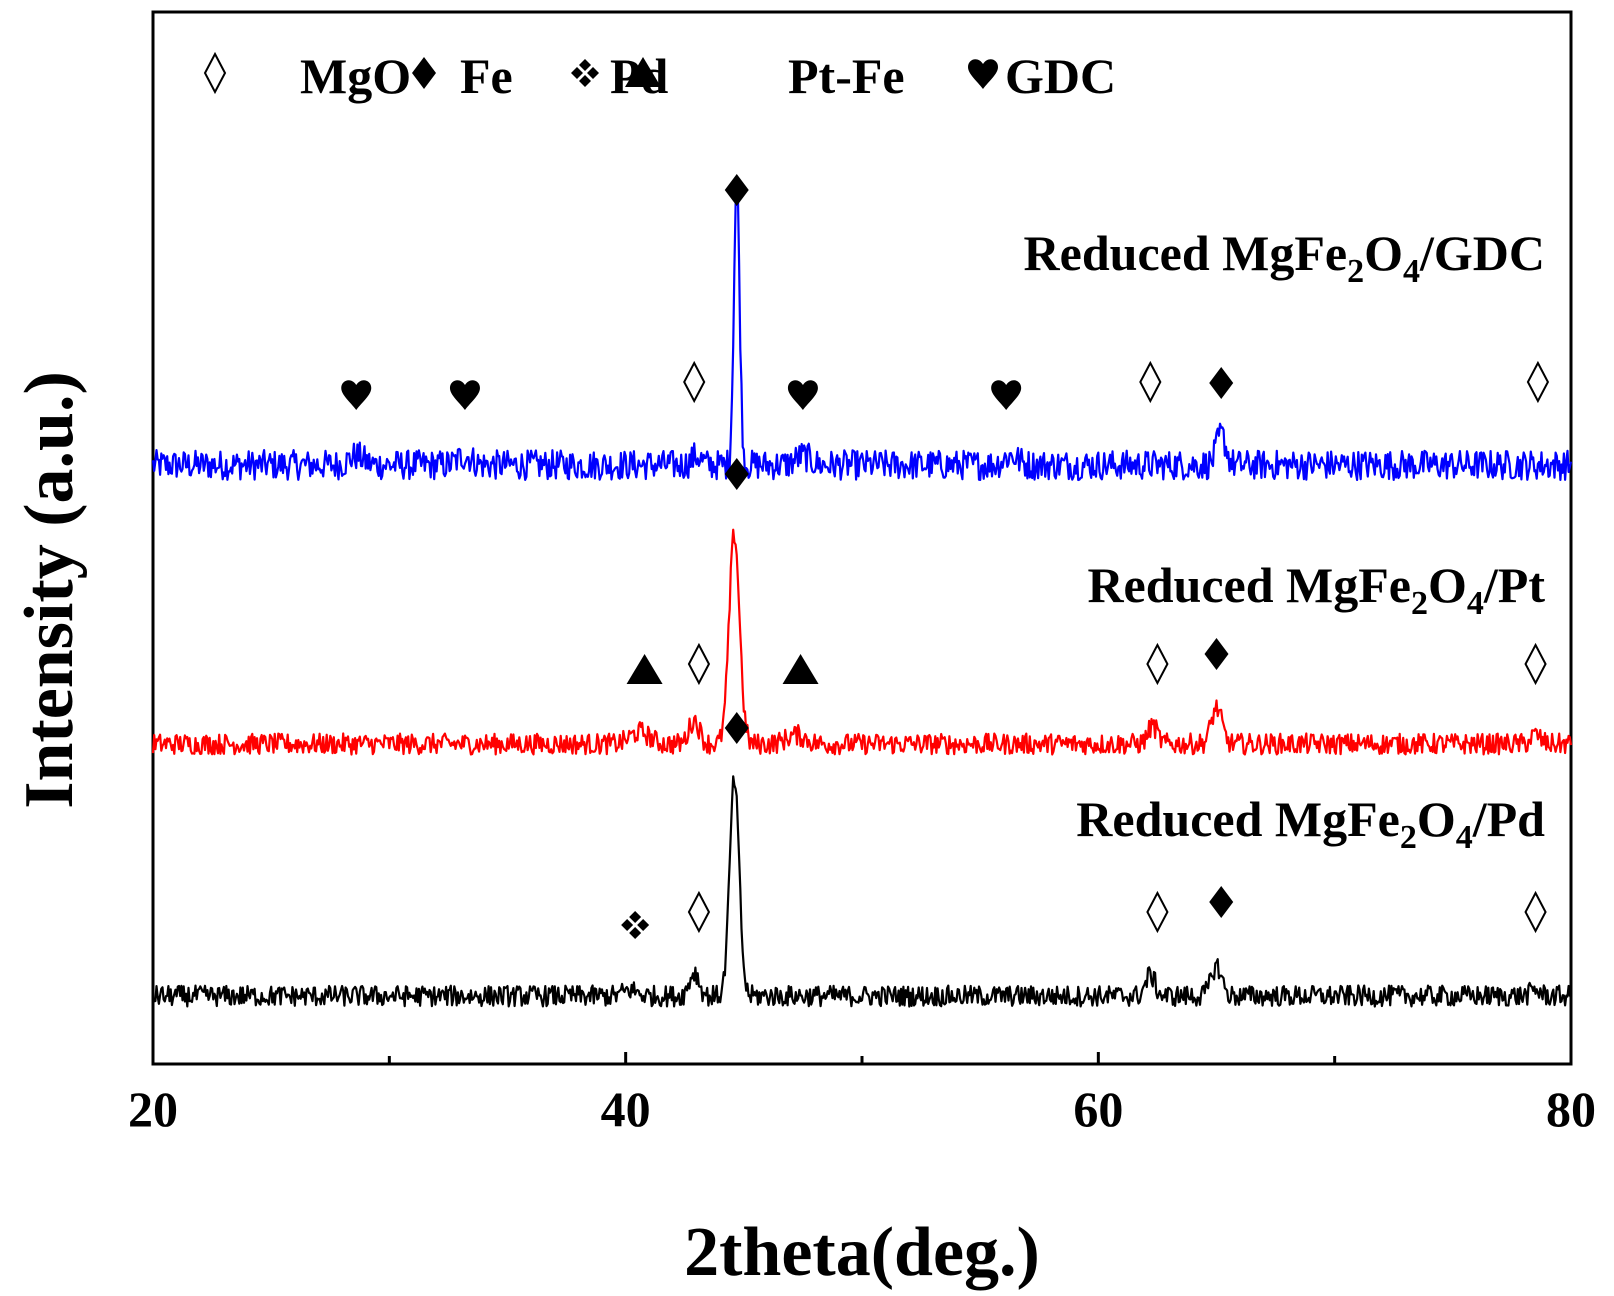  I want to click on legend-label-pt-fe: Pt-Fe, so click(846, 76).